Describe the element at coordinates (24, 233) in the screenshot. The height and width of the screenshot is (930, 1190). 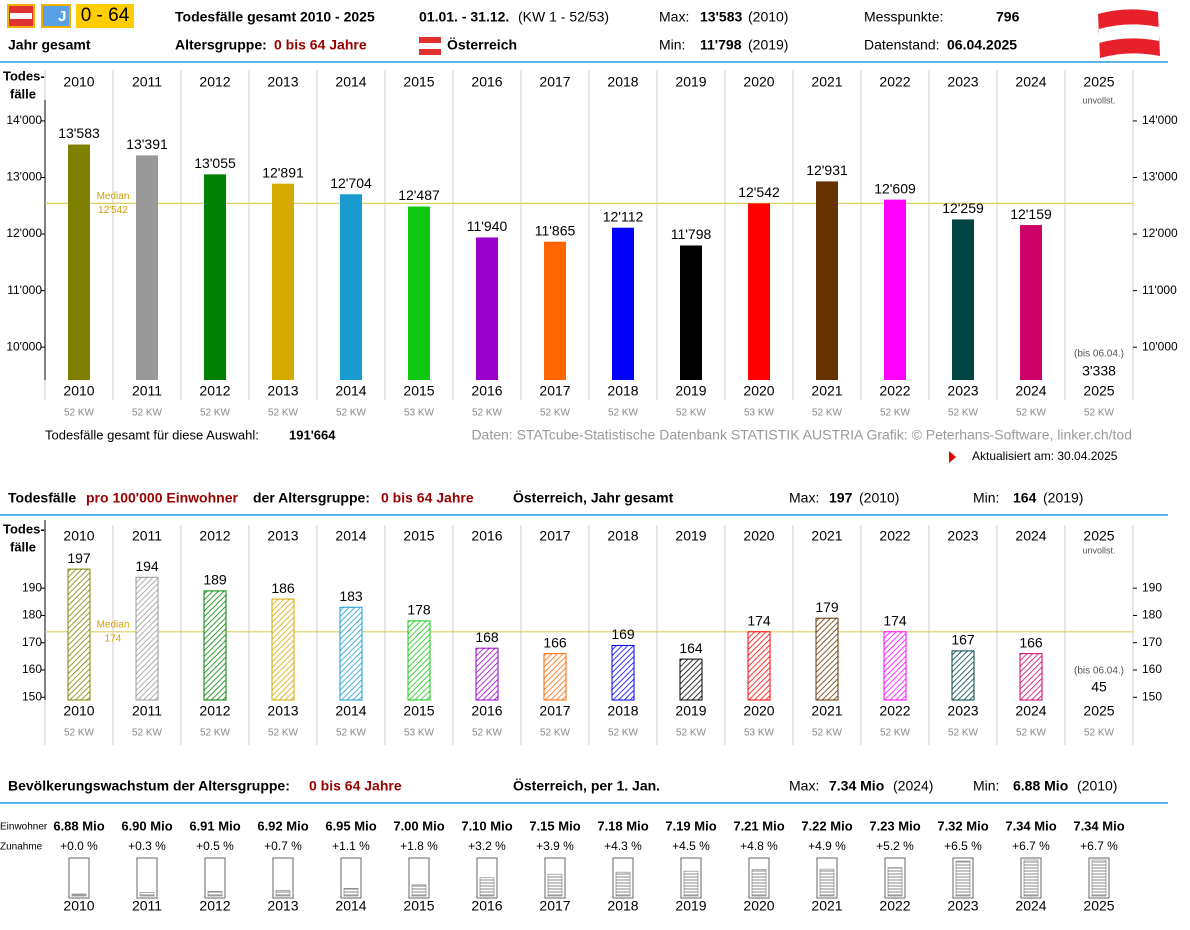
I see `y-tick-label: 12'000` at that location.